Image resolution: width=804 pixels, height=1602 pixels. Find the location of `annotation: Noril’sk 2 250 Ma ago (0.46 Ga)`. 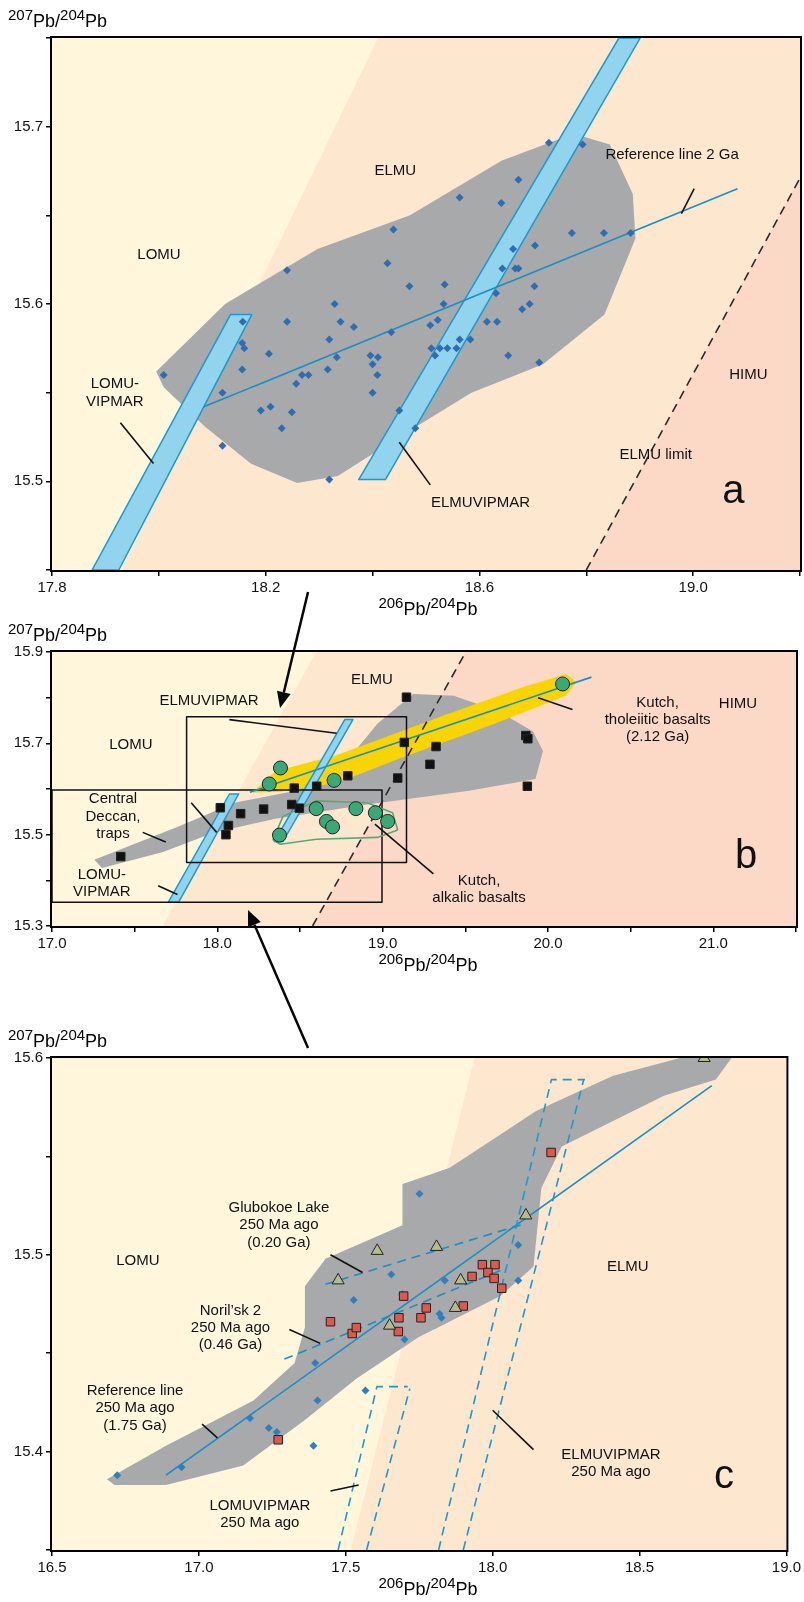

annotation: Noril’sk 2 250 Ma ago (0.46 Ga) is located at coordinates (230, 1326).